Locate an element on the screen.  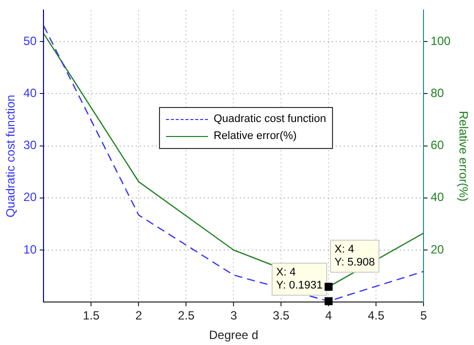
x-tick-label: 4.5 is located at coordinates (376, 315).